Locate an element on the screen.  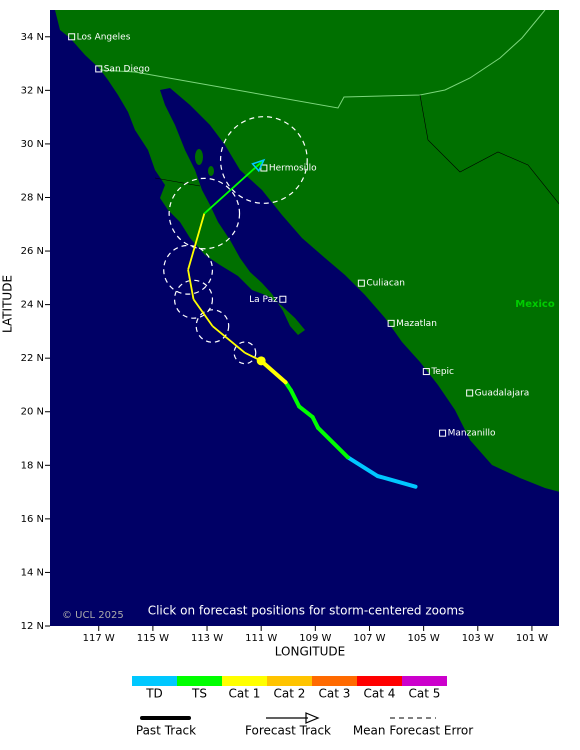
x-tick-label: 103 W is located at coordinates (478, 638).